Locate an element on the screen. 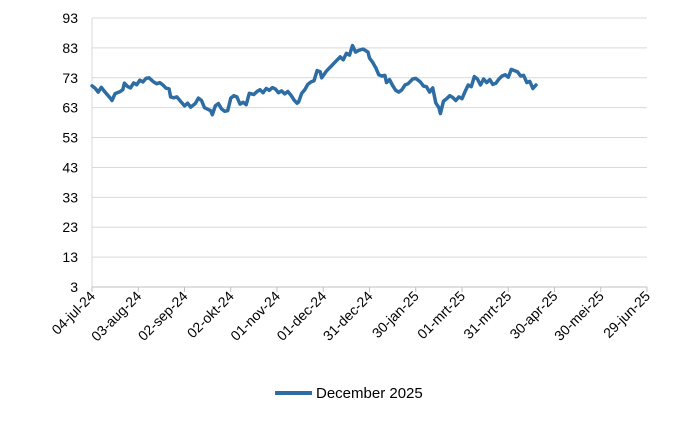 The height and width of the screenshot is (430, 700). y-tick-label: 3 is located at coordinates (74, 287).